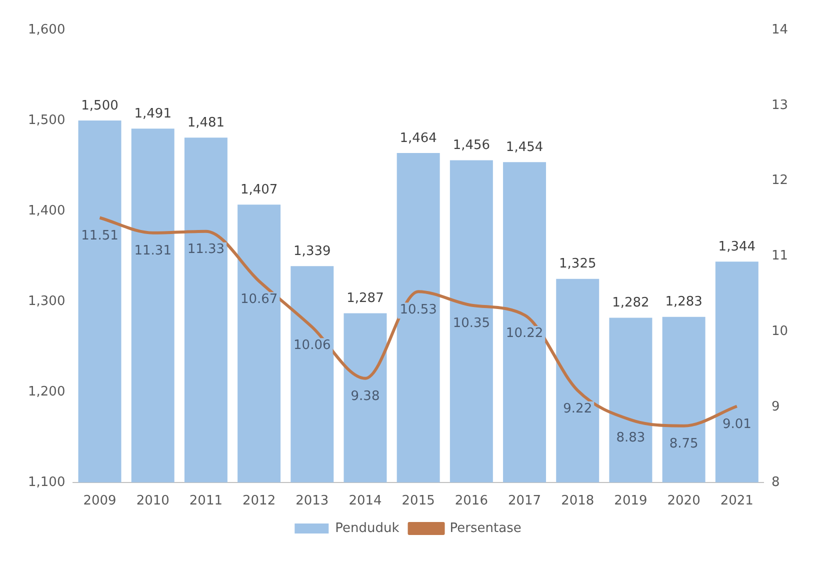 This screenshot has height=565, width=836. I want to click on x-tick-label: 2016, so click(471, 501).